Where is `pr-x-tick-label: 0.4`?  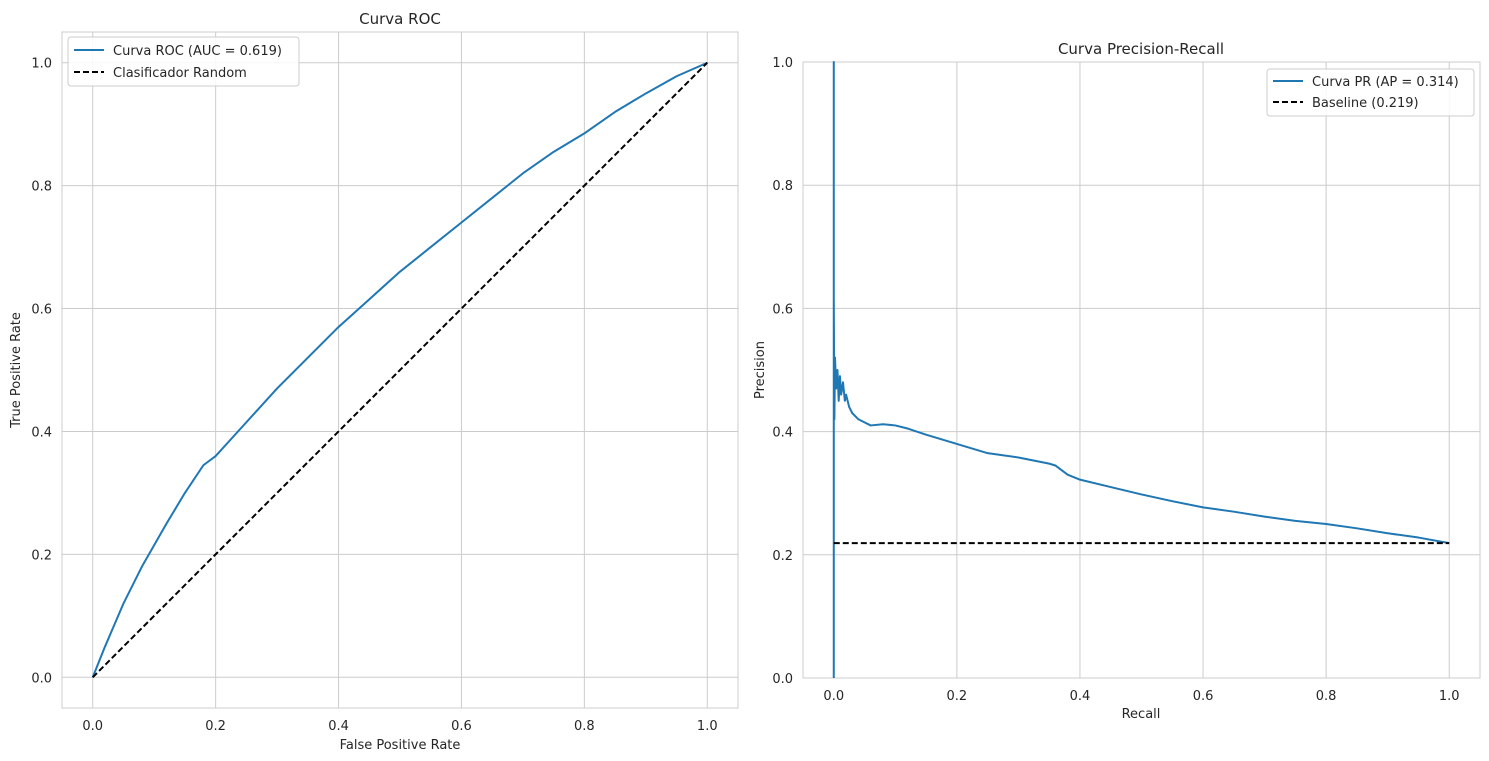 pr-x-tick-label: 0.4 is located at coordinates (1080, 696).